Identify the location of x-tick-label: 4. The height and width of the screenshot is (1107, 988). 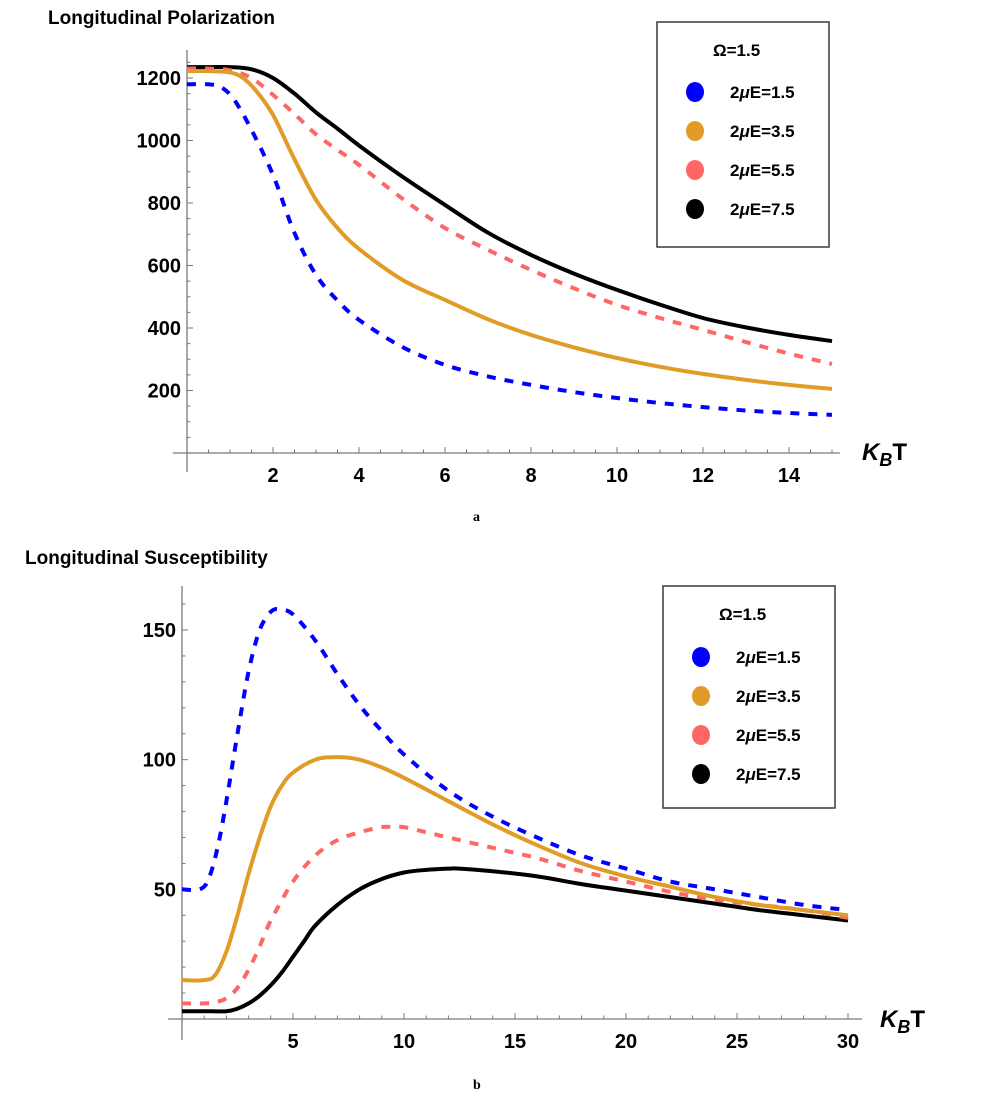
(359, 476).